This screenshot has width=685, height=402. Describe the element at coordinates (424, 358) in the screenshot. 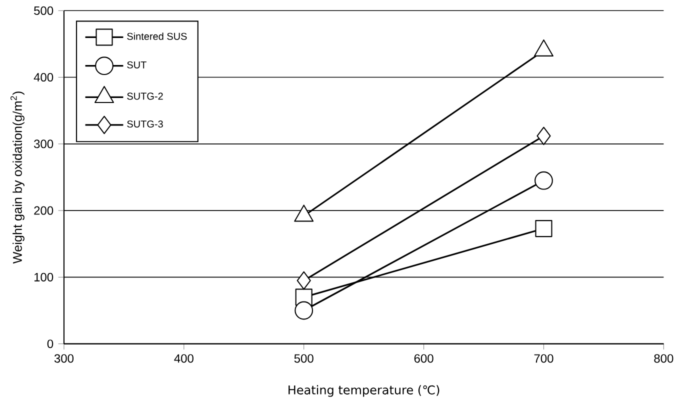

I see `x-tick-label: 600` at that location.